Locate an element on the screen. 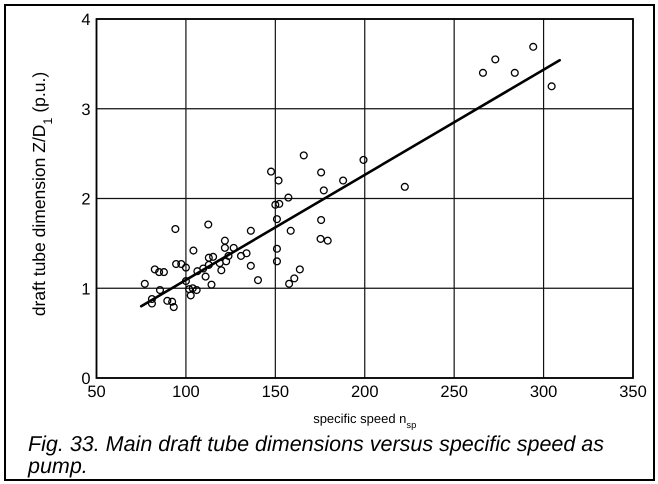 This screenshot has height=484, width=658. x-tick-label: 350 is located at coordinates (633, 392).